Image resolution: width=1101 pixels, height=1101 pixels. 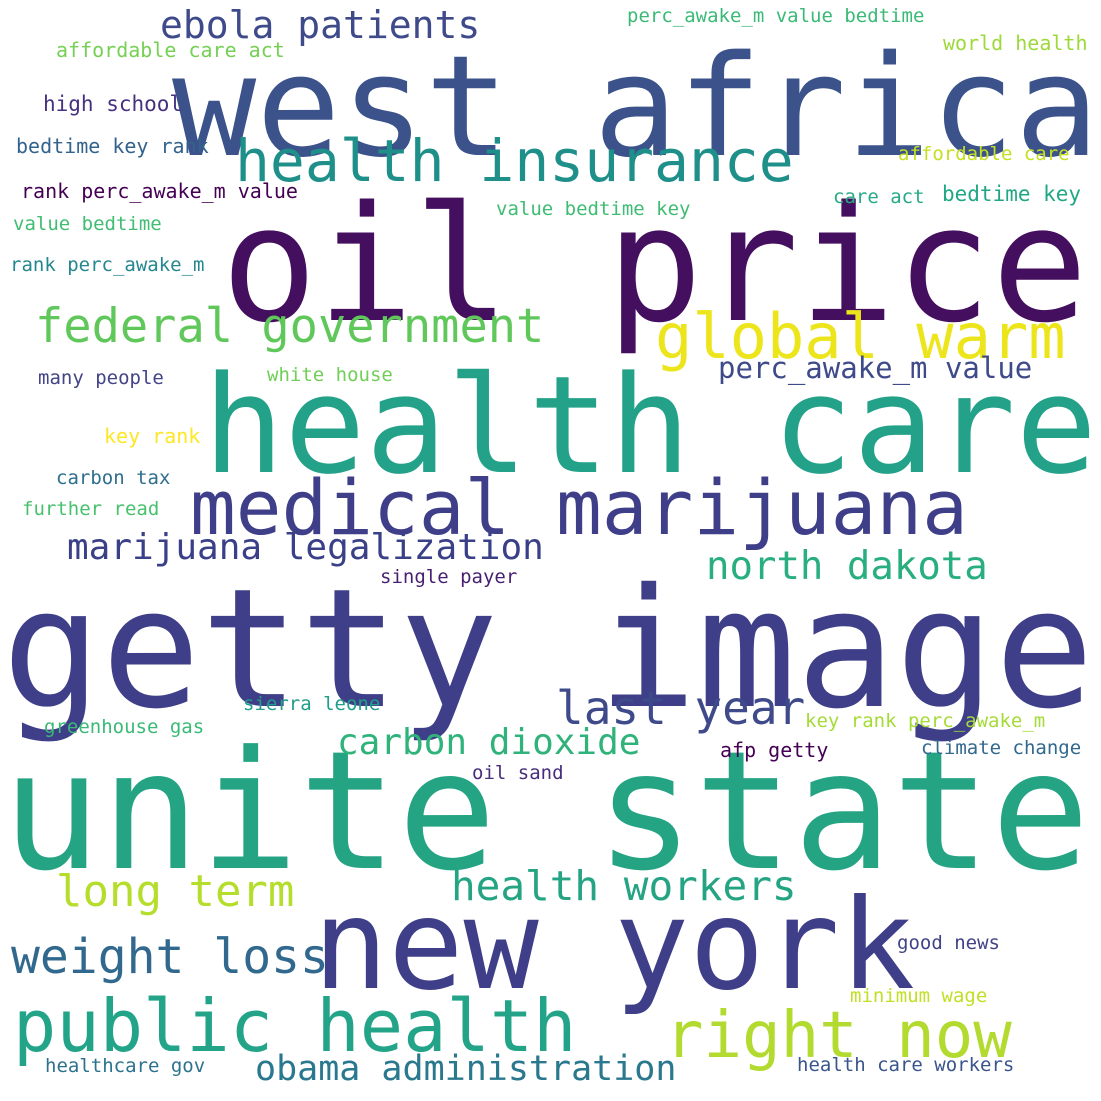 I want to click on word-world-health: world health, so click(x=1015, y=43).